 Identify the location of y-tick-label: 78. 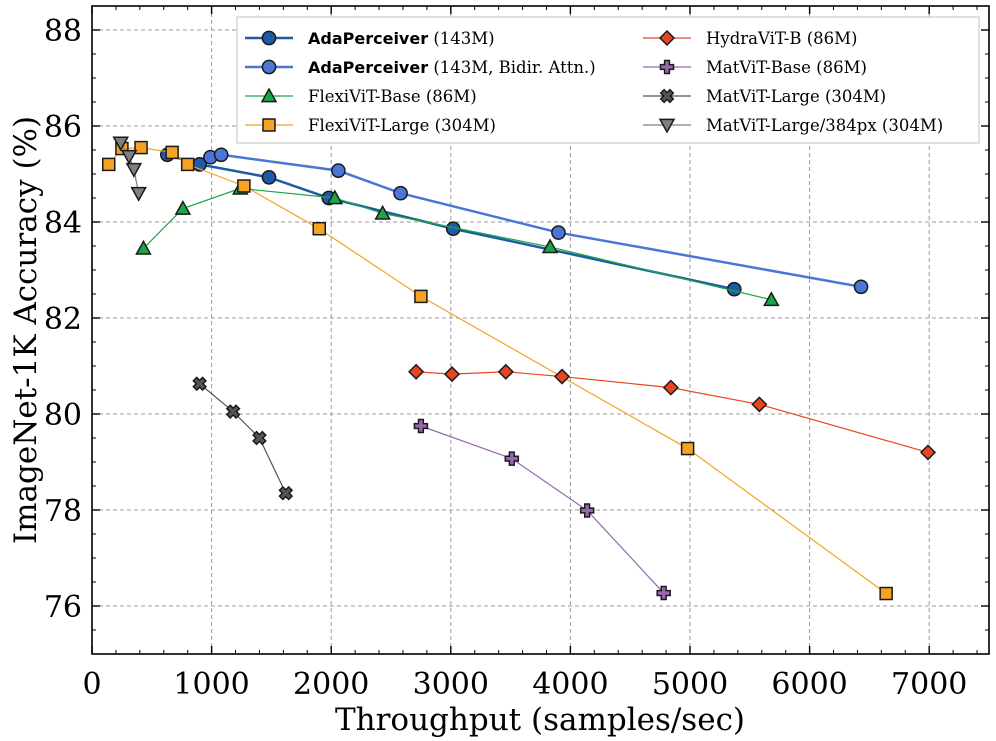
(63, 511).